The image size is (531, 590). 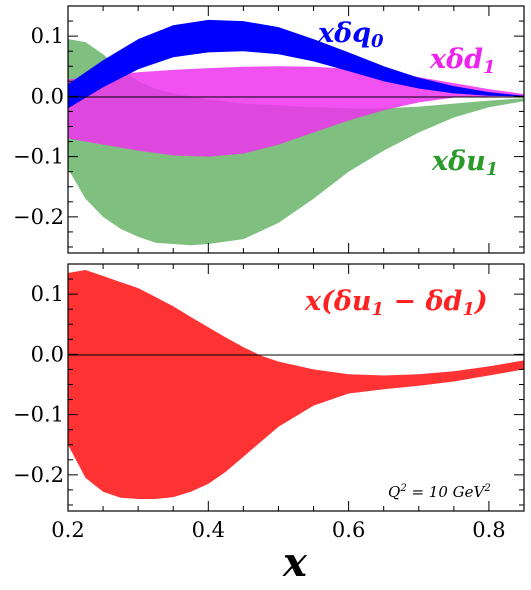 I want to click on bottom-y-tick-labels: 0.1 0.0 −0.1 −0.2, so click(x=38, y=384).